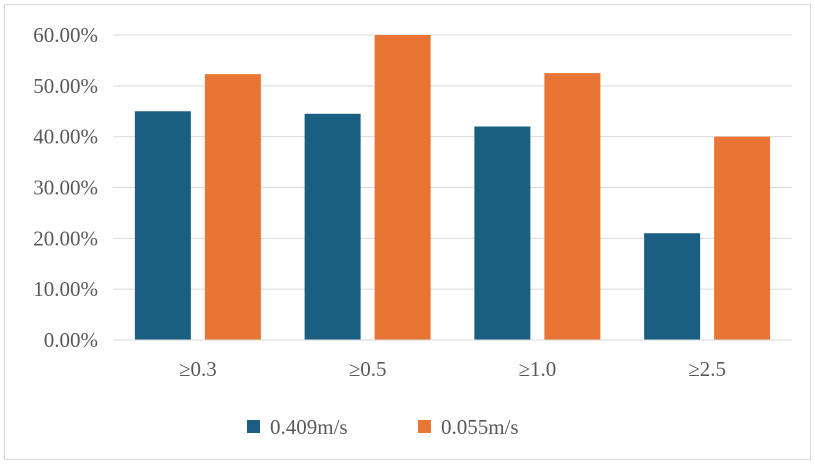  What do you see at coordinates (452, 369) in the screenshot?
I see `x-axis-ticks: ≥0.3 ≥0.5 ≥1.0 ≥2.5` at bounding box center [452, 369].